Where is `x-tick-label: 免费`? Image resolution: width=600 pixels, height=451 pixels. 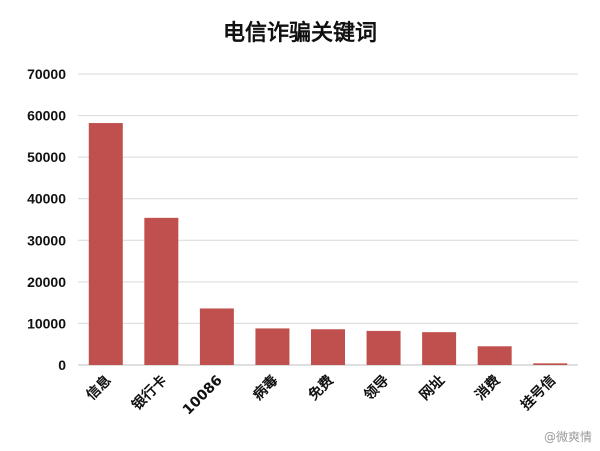 x-tick-label: 免费 is located at coordinates (321, 388).